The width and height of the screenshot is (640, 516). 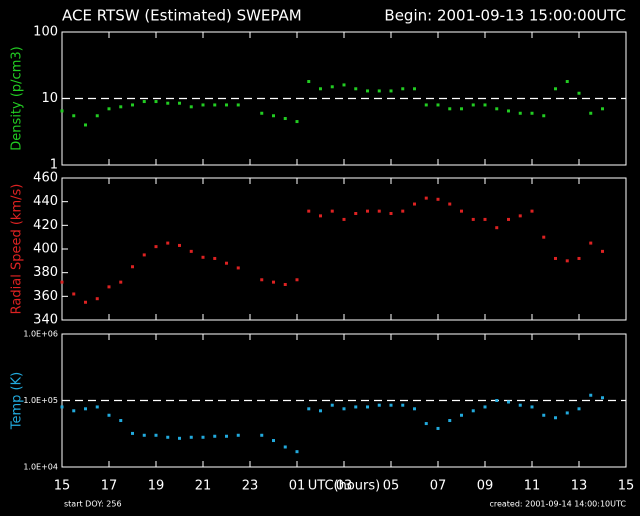 What do you see at coordinates (93, 504) in the screenshot?
I see `start-doy: start DOY: 256` at bounding box center [93, 504].